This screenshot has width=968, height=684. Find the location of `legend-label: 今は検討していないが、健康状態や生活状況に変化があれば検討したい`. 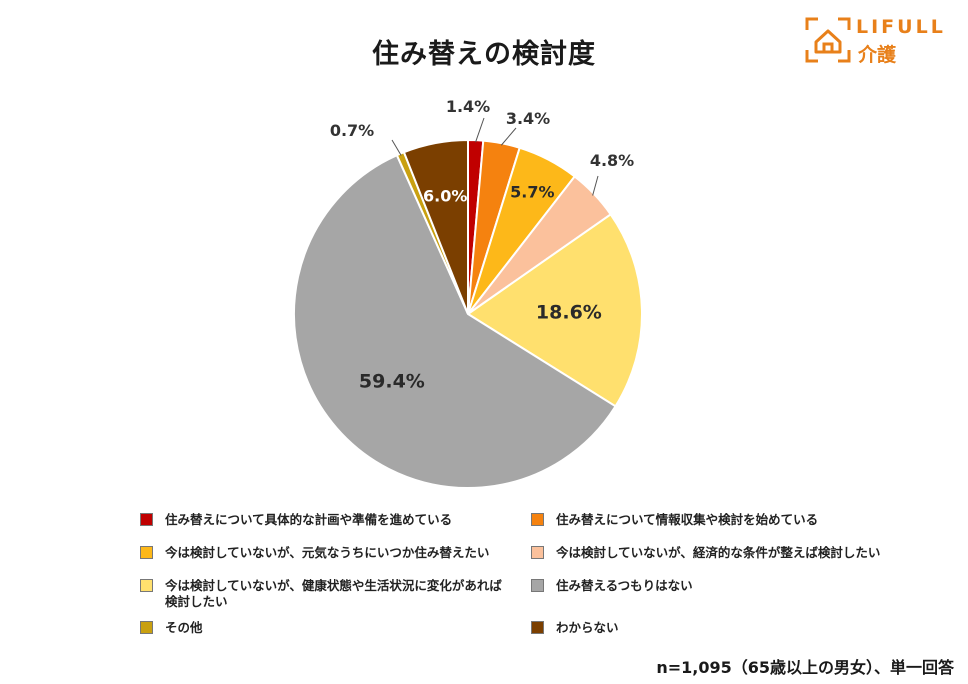

legend-label: 今は検討していないが、健康状態や生活状況に変化があれば検討したい is located at coordinates (333, 593).